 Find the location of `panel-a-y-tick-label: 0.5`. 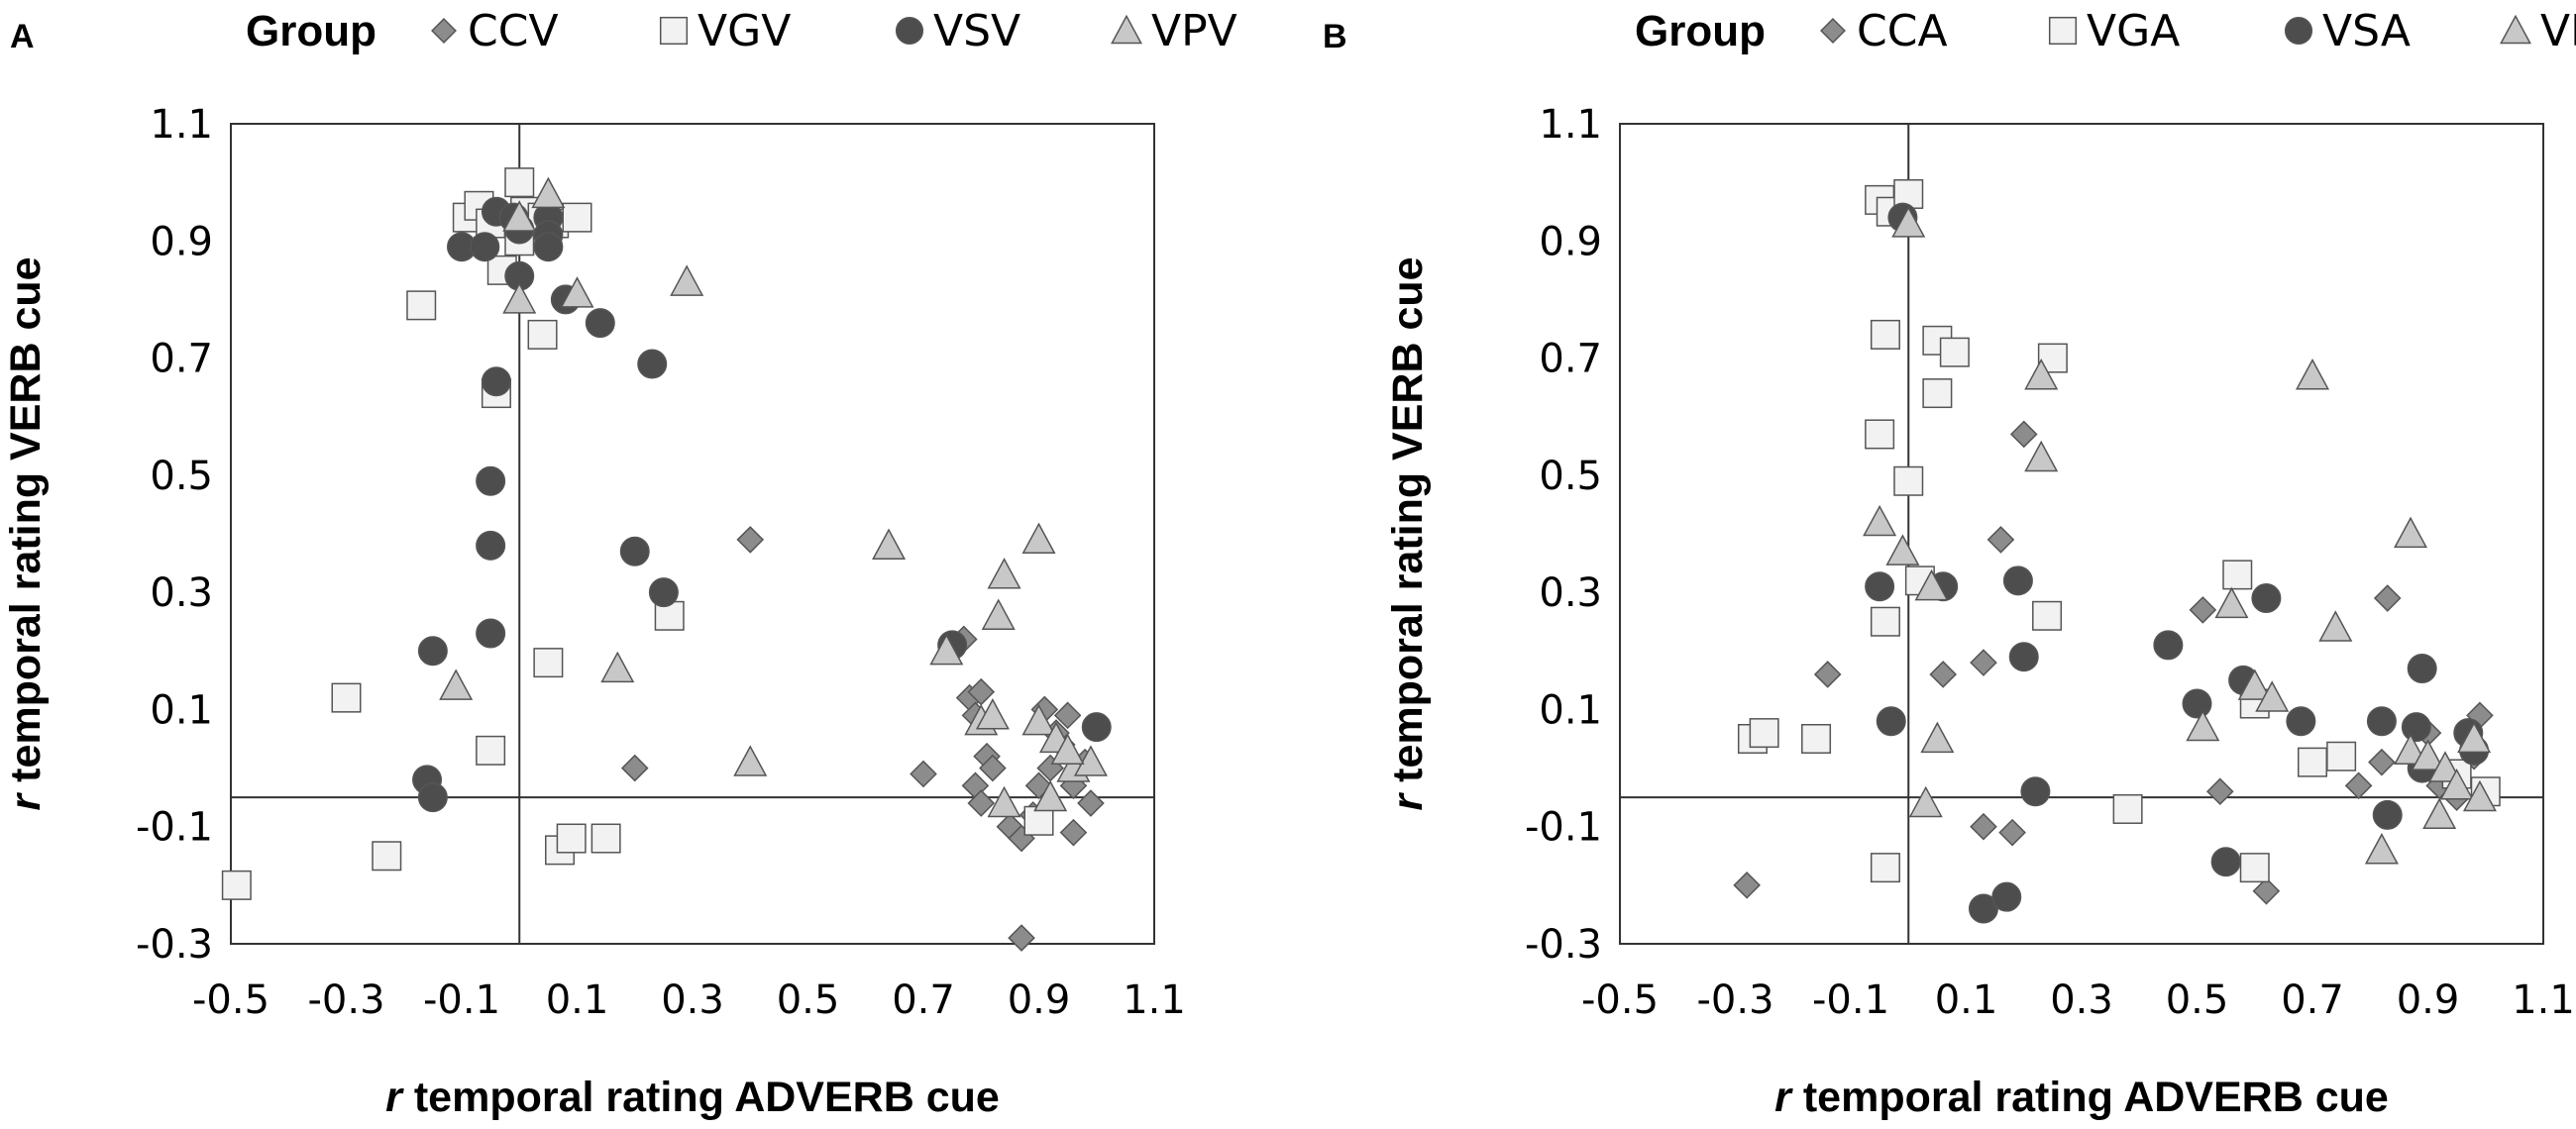

panel-a-y-tick-label: 0.5 is located at coordinates (181, 476).